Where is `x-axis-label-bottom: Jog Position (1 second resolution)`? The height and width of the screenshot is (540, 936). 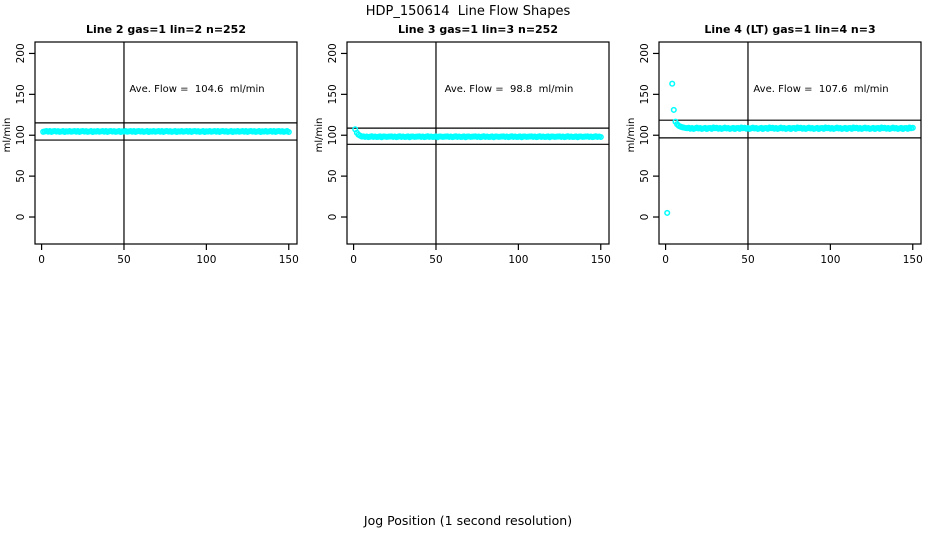 x-axis-label-bottom: Jog Position (1 second resolution) is located at coordinates (468, 520).